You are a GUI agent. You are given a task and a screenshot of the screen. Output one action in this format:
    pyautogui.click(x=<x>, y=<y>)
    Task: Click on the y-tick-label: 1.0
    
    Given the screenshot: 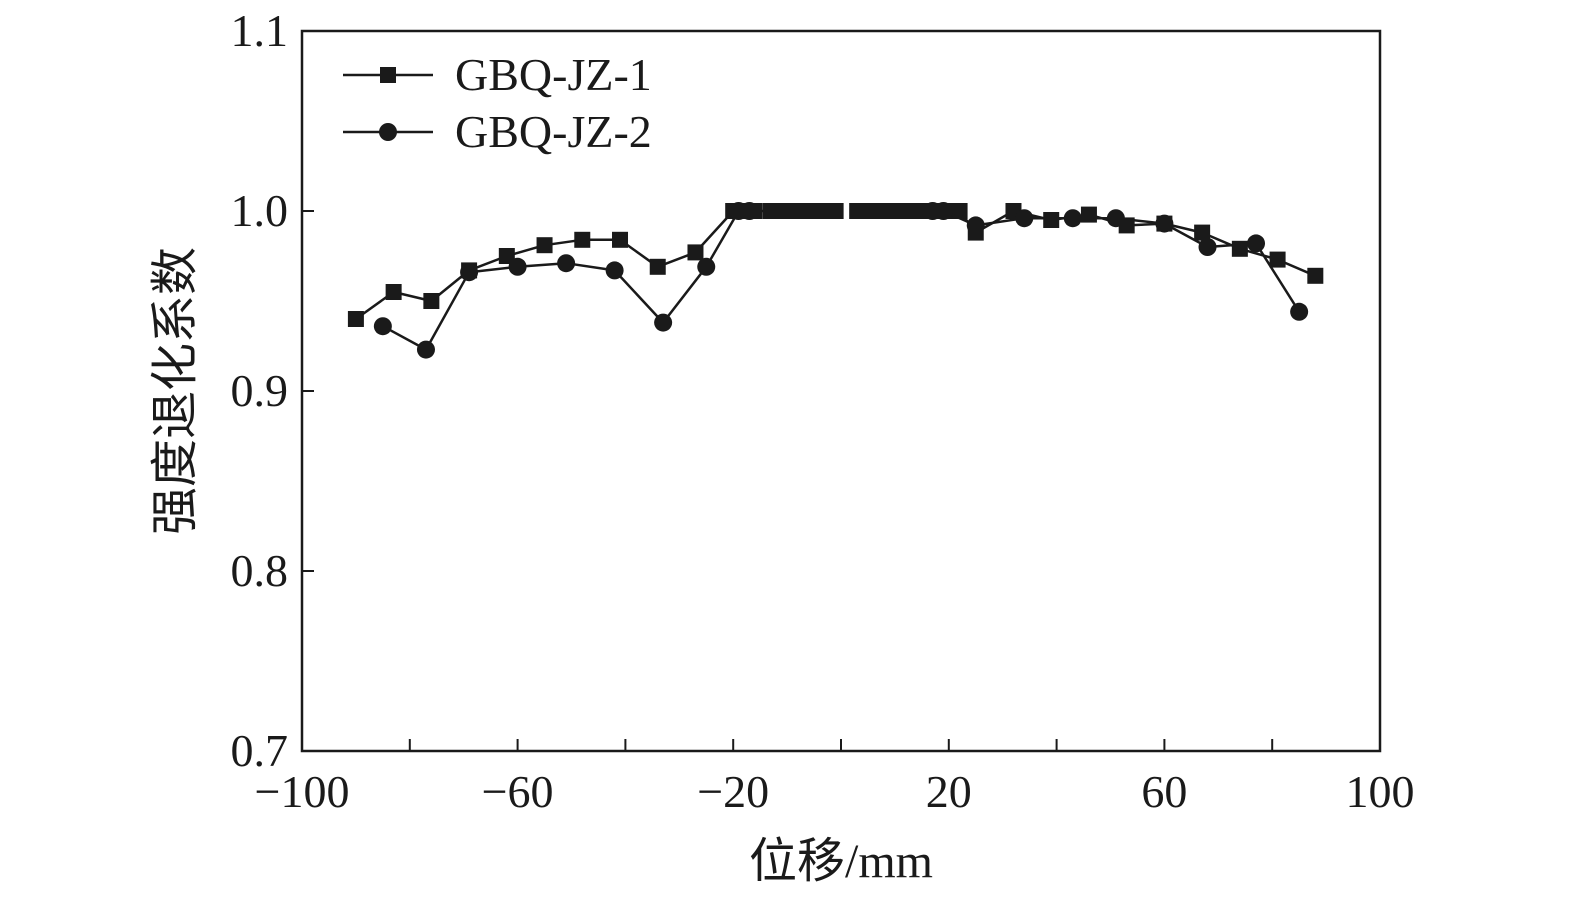 What is the action you would take?
    pyautogui.click(x=260, y=210)
    